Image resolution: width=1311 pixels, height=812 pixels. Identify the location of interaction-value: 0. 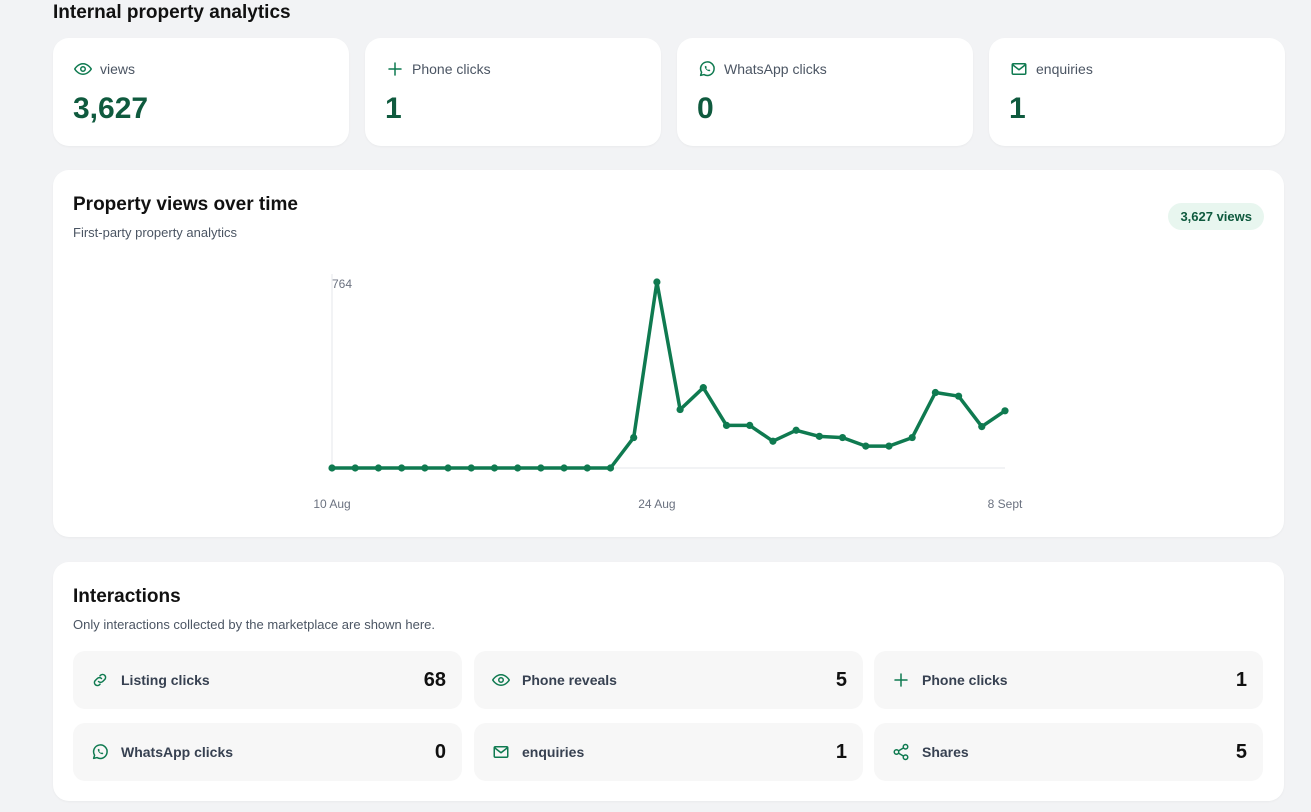
(440, 752).